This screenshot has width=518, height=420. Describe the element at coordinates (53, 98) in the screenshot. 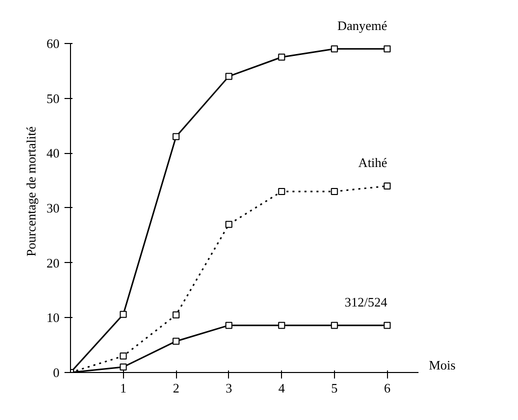

I see `y-tick-label: 50` at that location.